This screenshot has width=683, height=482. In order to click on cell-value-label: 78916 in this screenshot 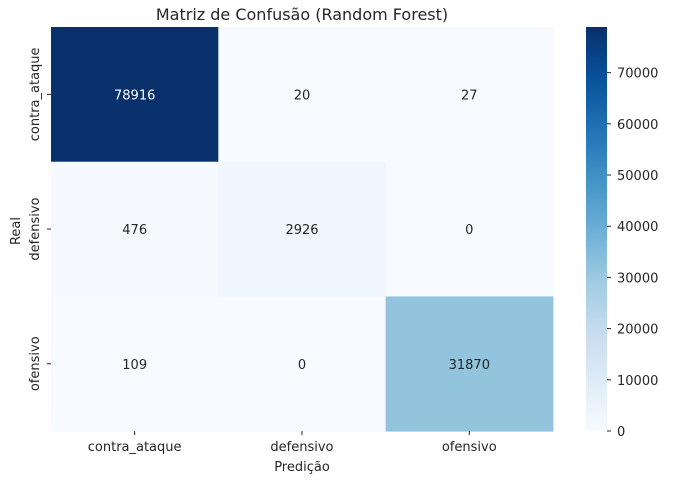, I will do `click(134, 95)`.